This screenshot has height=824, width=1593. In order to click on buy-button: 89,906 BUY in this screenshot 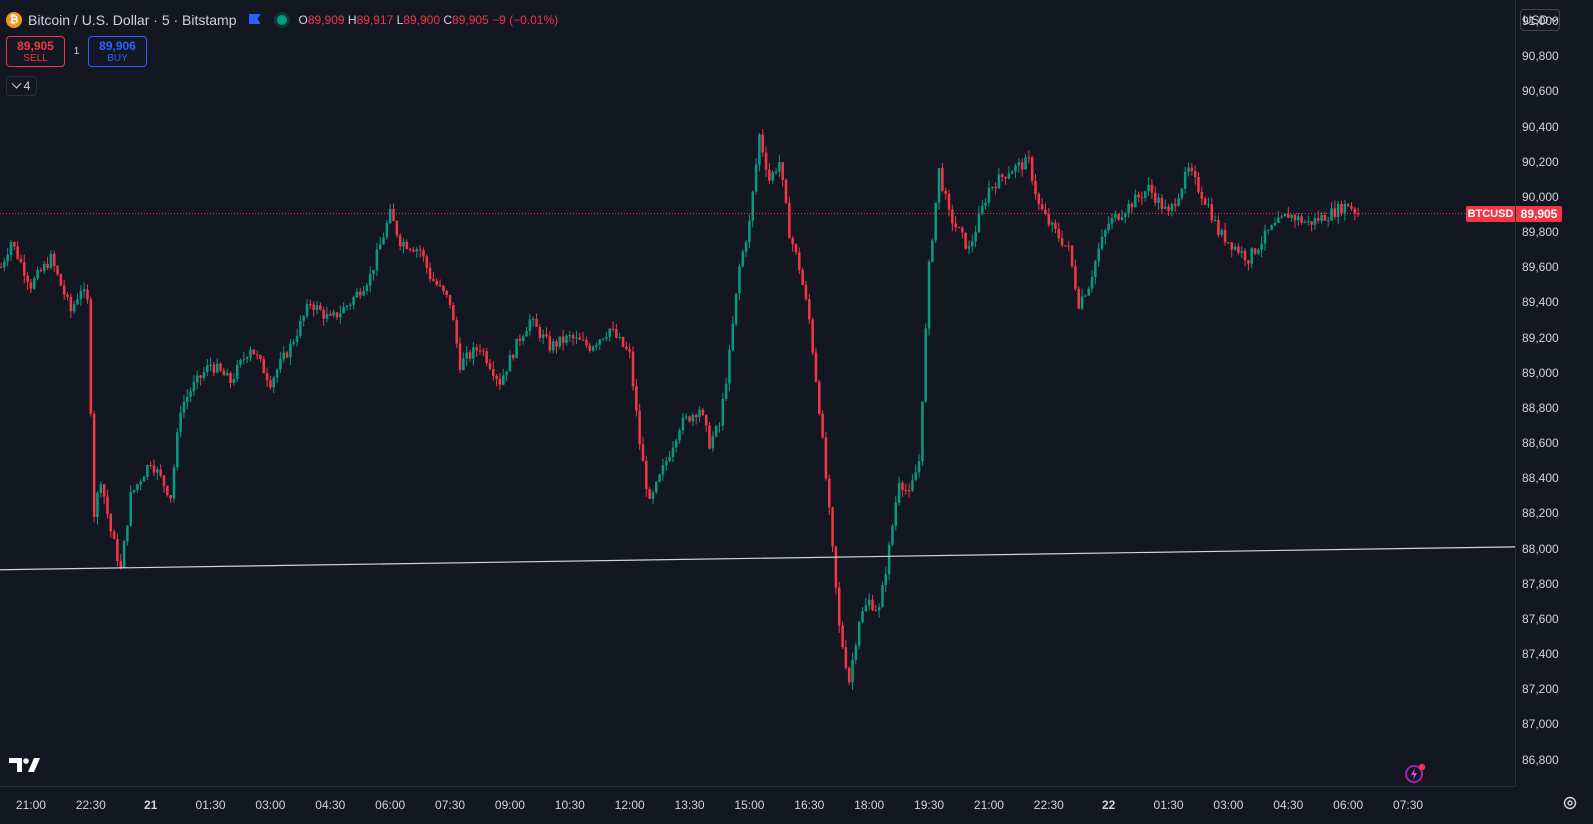, I will do `click(117, 51)`.